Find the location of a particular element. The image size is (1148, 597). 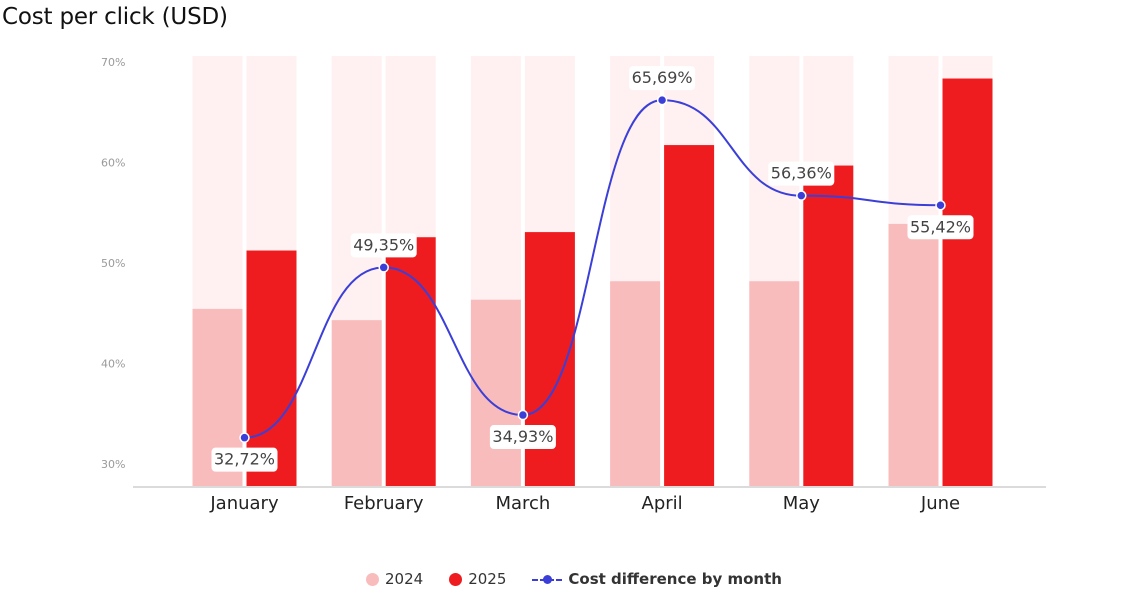

legend-label-2024: 2024 is located at coordinates (404, 579).